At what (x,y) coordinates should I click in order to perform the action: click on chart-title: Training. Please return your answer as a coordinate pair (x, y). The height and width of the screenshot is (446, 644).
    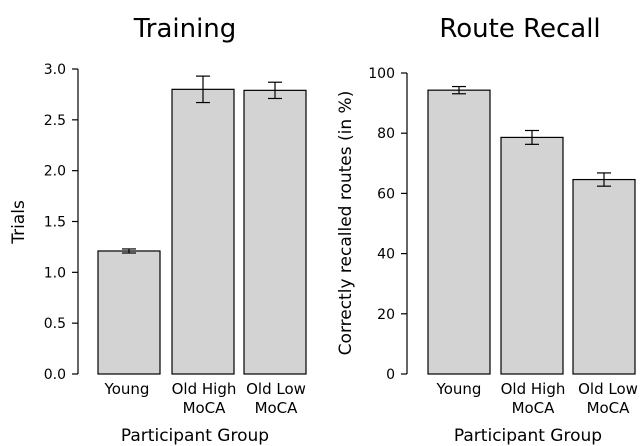
    Looking at the image, I should click on (185, 29).